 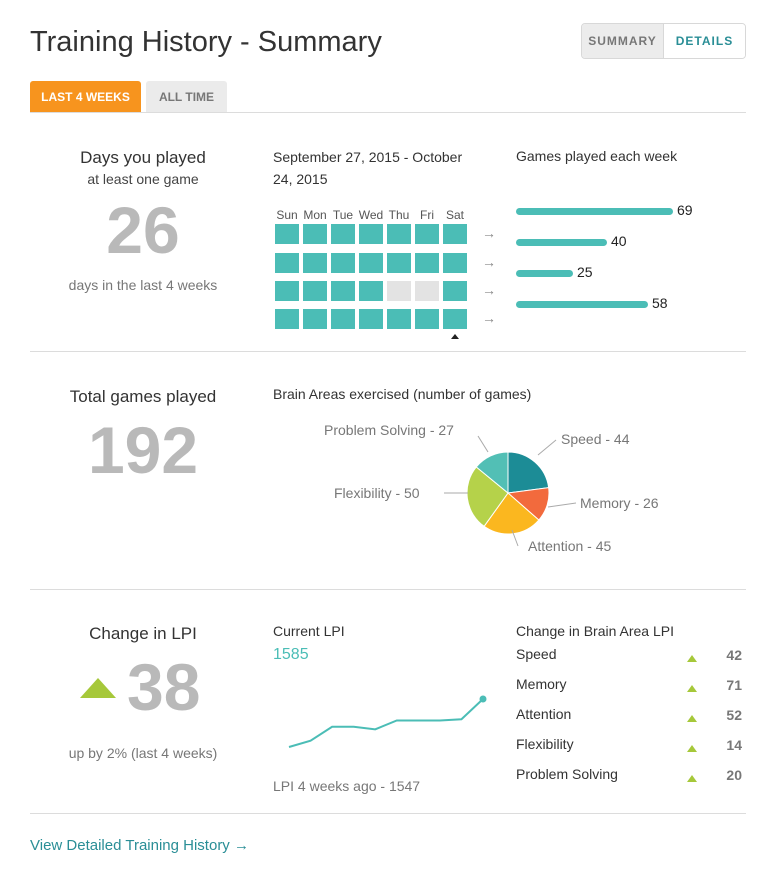 What do you see at coordinates (685, 210) in the screenshot?
I see `week-bar-value: 69` at bounding box center [685, 210].